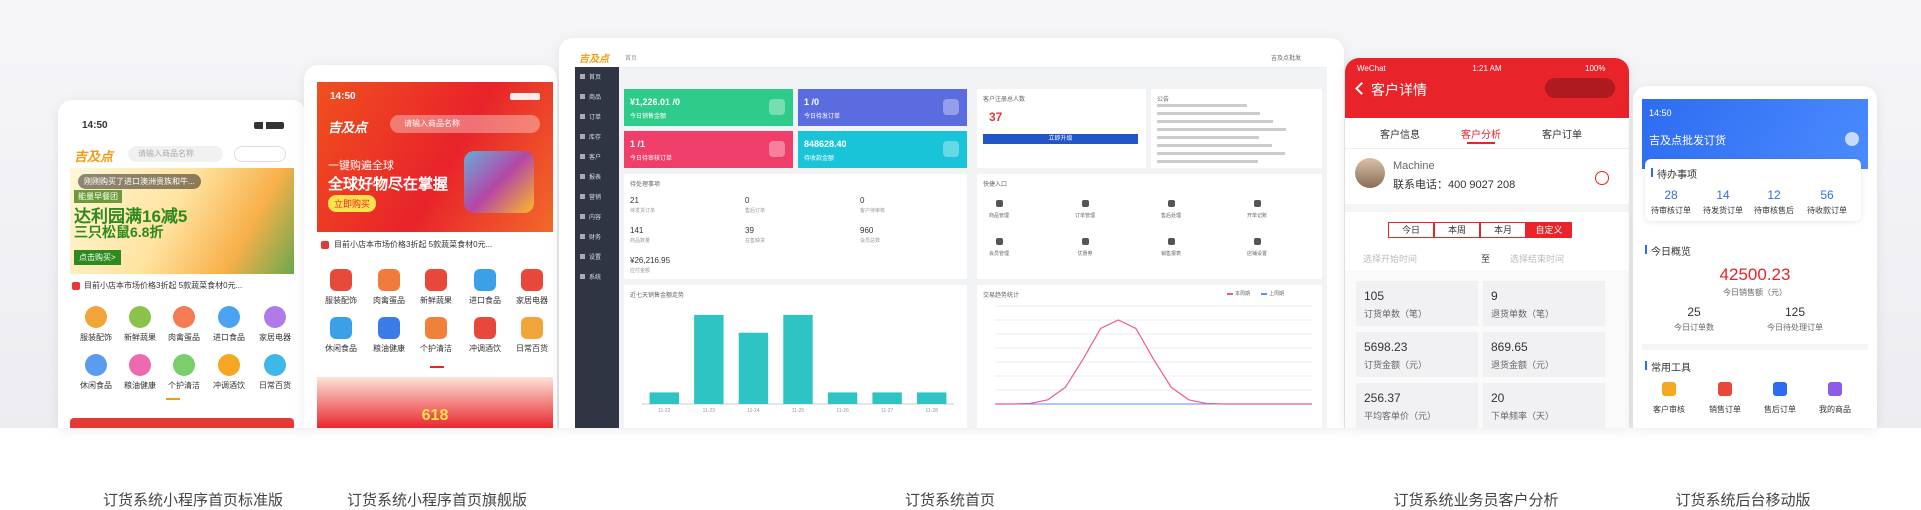 The width and height of the screenshot is (1921, 510). What do you see at coordinates (499, 182) in the screenshot?
I see `cart-art` at bounding box center [499, 182].